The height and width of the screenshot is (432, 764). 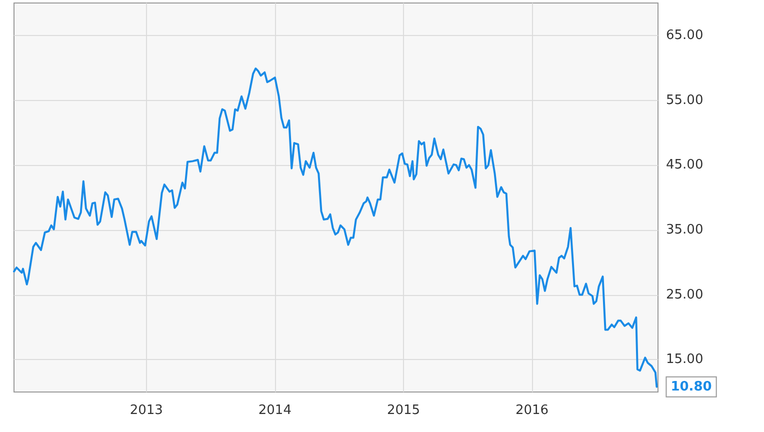 I want to click on x-tick-label: 2014, so click(x=275, y=410).